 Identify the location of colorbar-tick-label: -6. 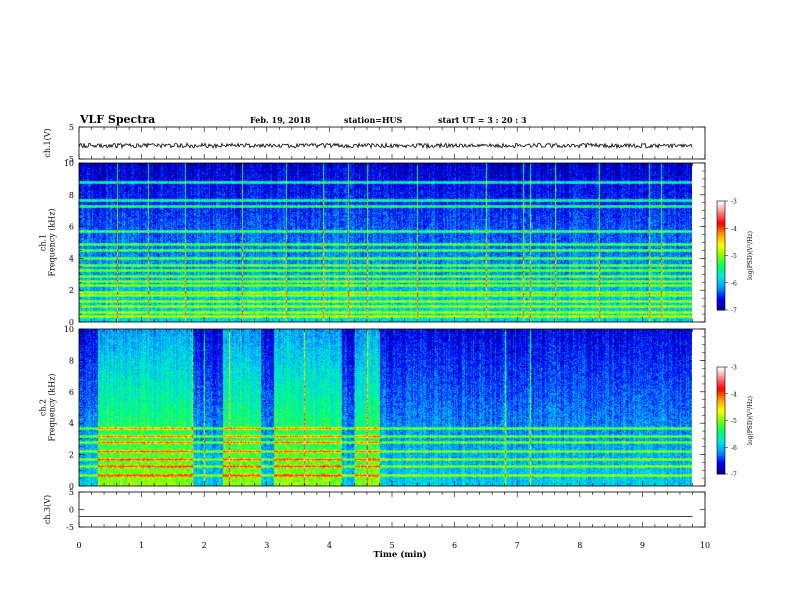
(734, 448).